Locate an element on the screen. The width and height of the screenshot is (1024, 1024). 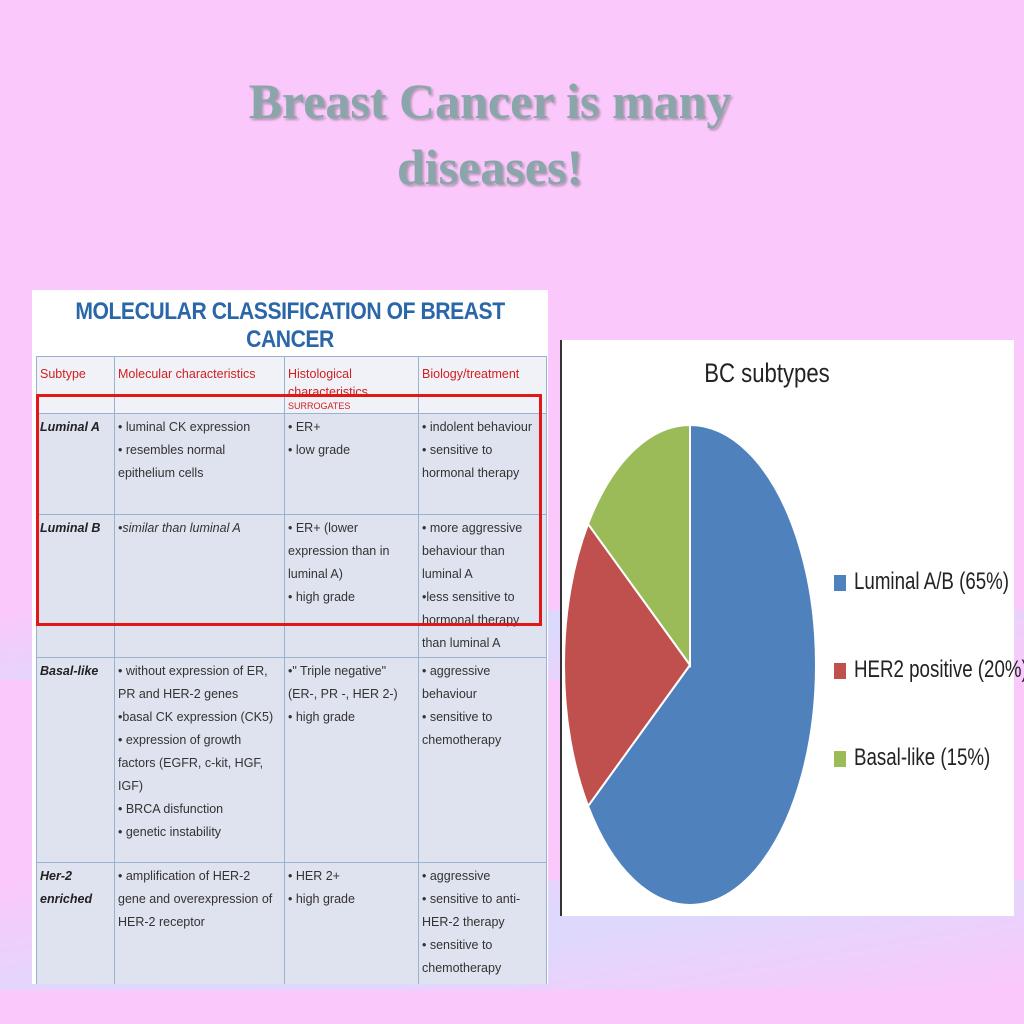
cell-line: • resembles normal epithelium cells is located at coordinates (172, 461).